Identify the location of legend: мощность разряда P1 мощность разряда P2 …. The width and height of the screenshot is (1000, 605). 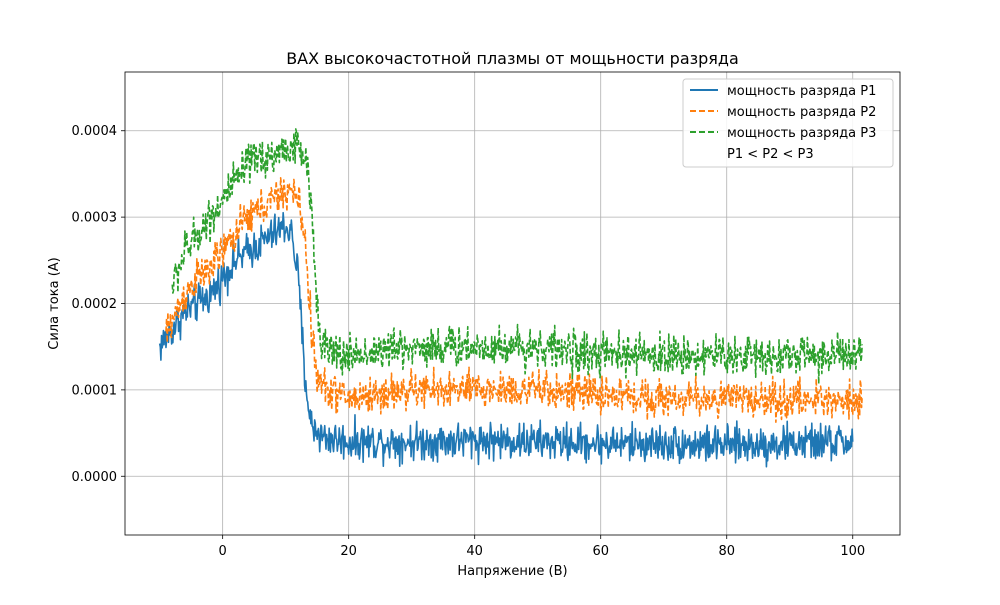
(788, 123).